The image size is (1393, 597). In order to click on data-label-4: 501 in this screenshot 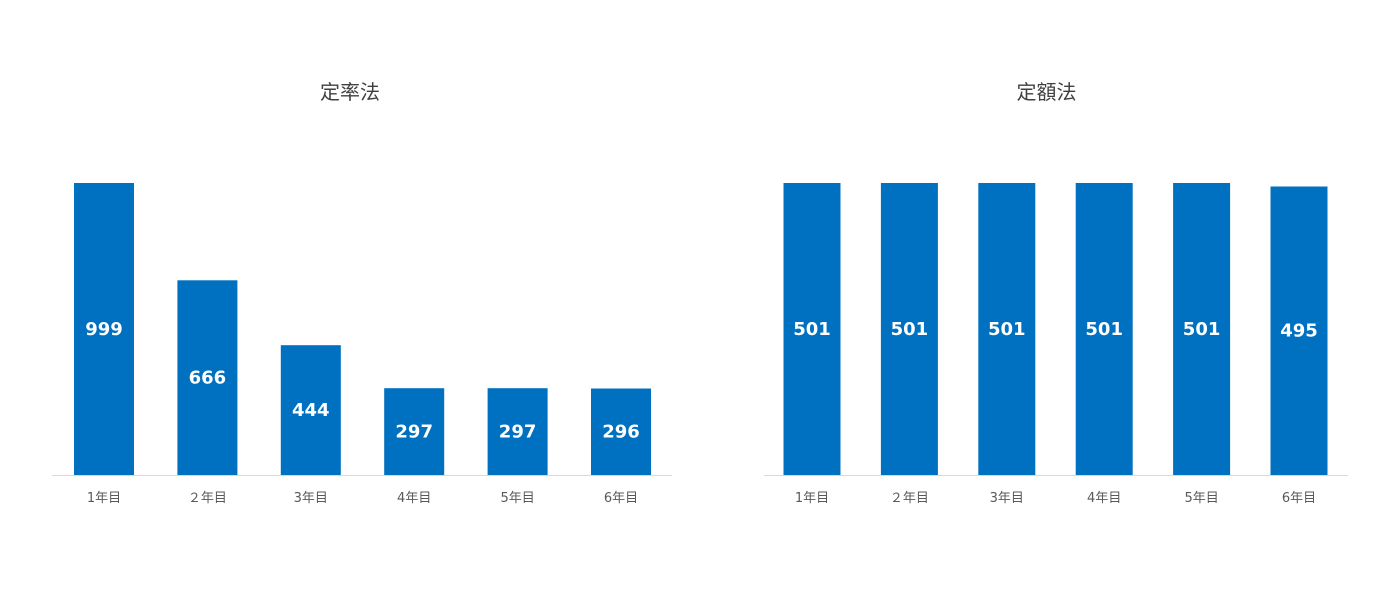, I will do `click(1104, 329)`.